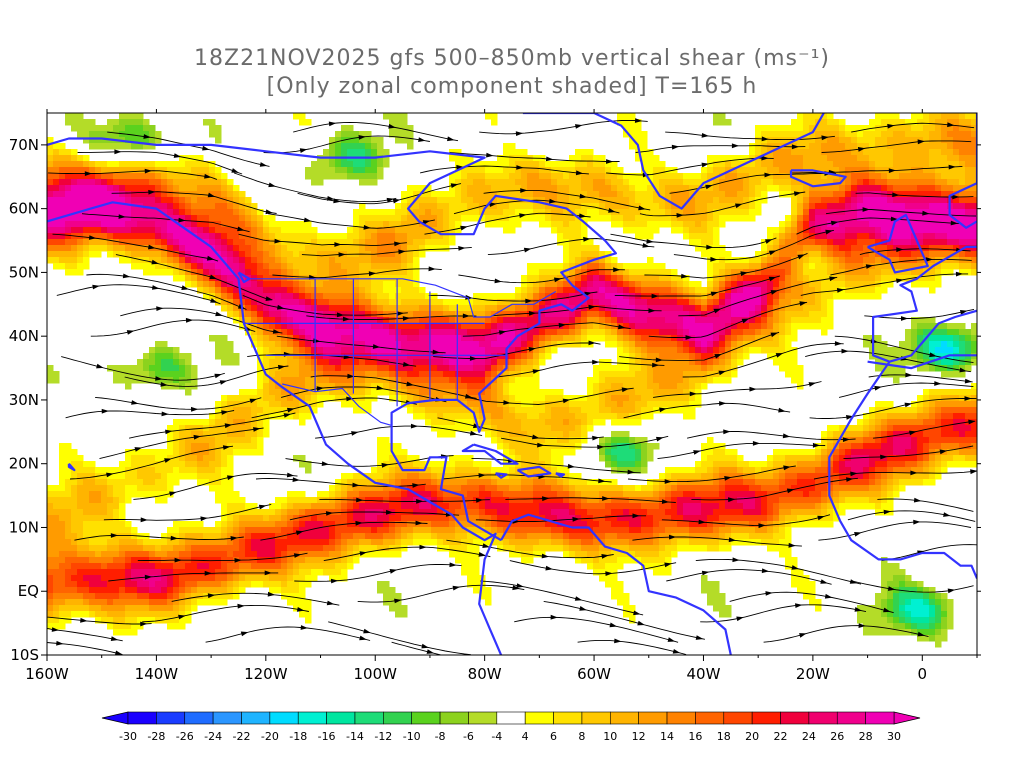  What do you see at coordinates (525, 736) in the screenshot?
I see `colorbar-label: 4` at bounding box center [525, 736].